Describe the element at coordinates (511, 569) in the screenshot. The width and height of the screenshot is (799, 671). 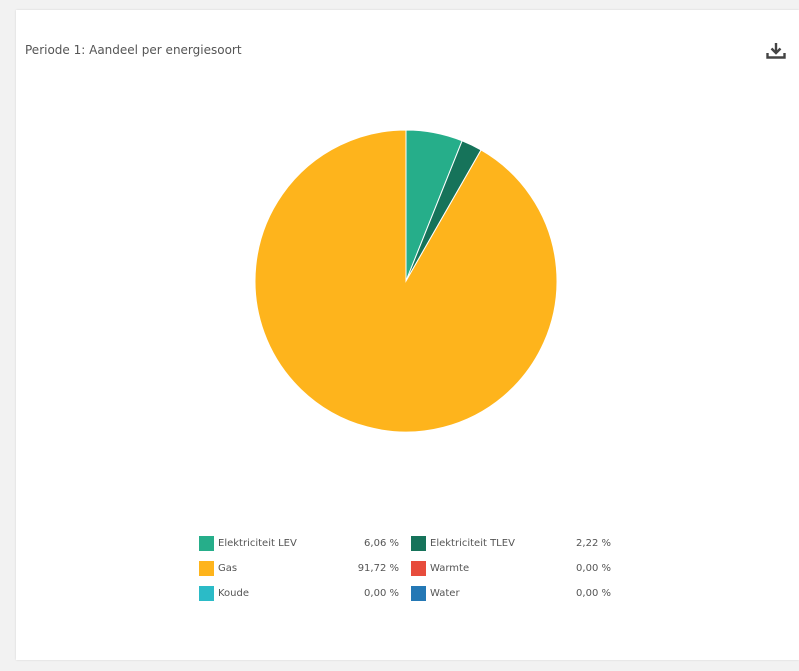
I see `legend-item-warmte: Warmte 0,00 %` at that location.